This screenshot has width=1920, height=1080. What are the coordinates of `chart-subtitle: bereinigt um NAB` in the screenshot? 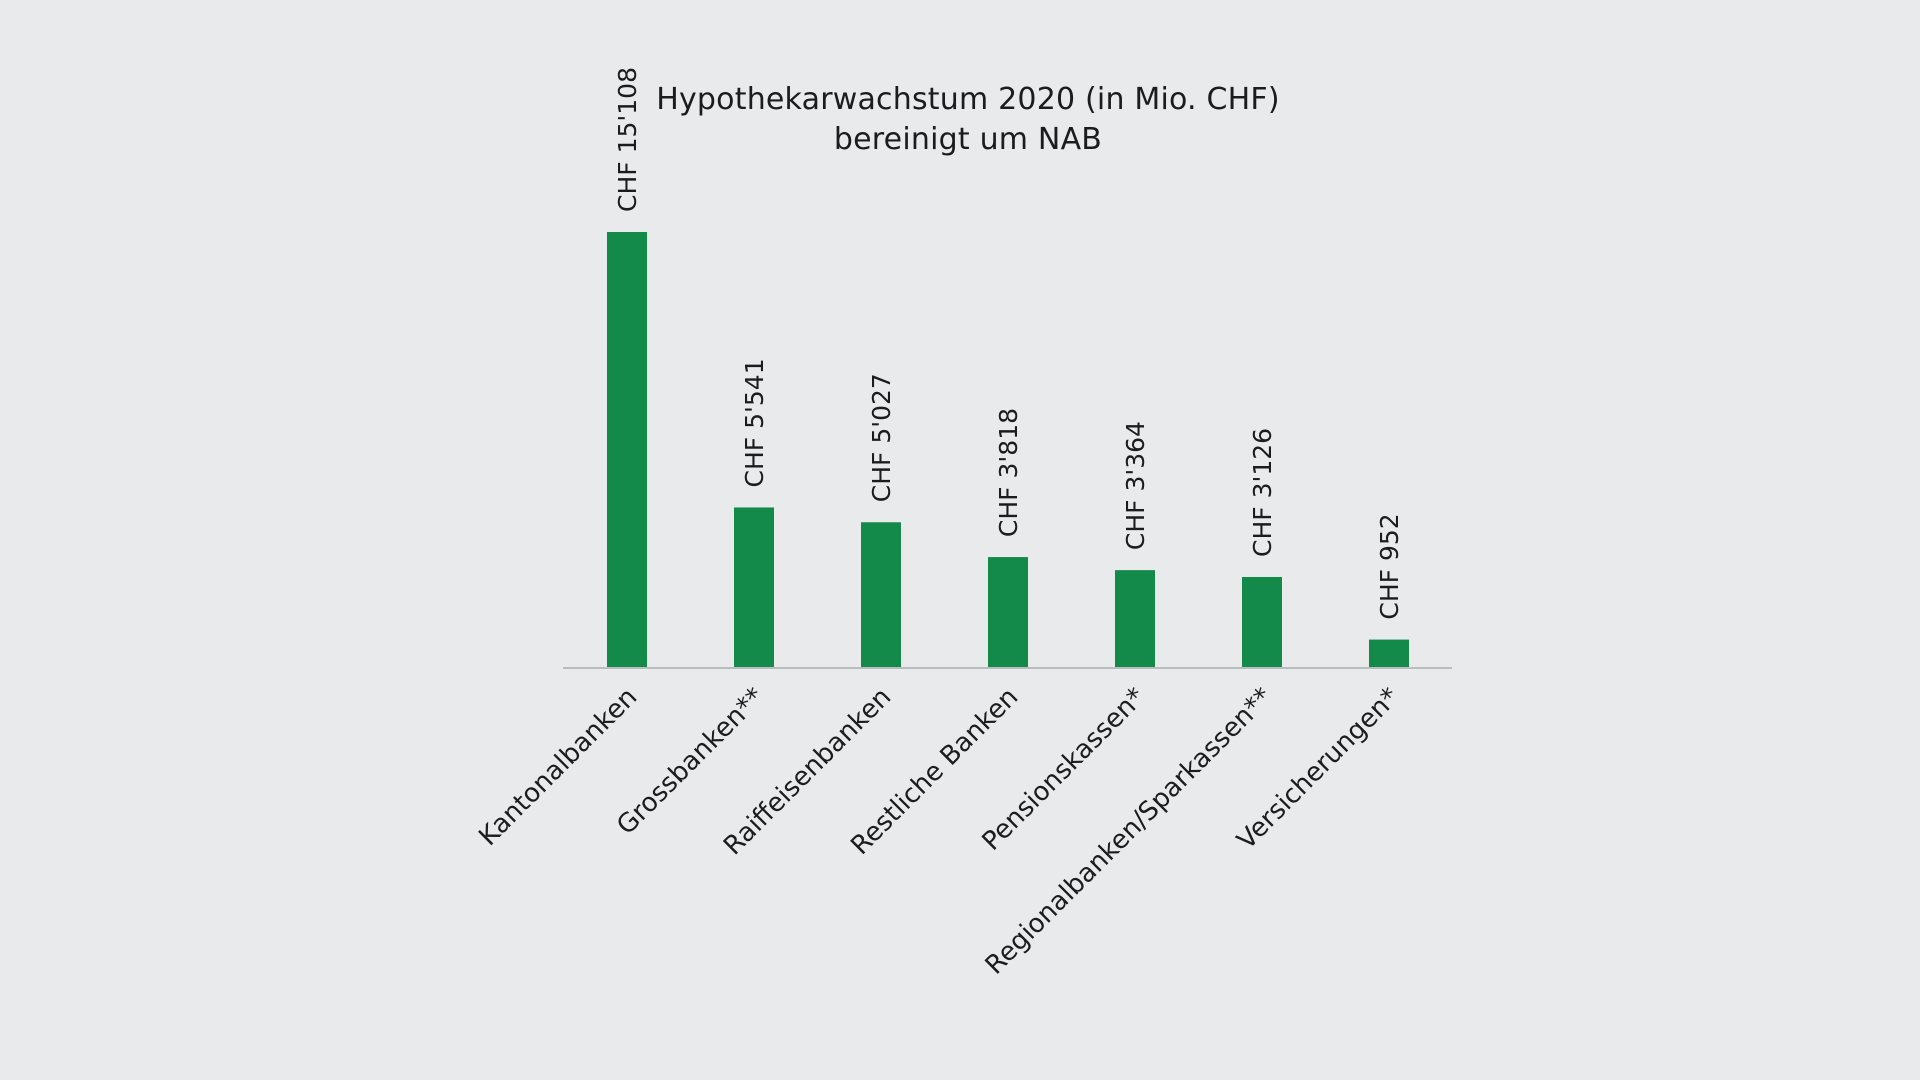 It's located at (968, 139).